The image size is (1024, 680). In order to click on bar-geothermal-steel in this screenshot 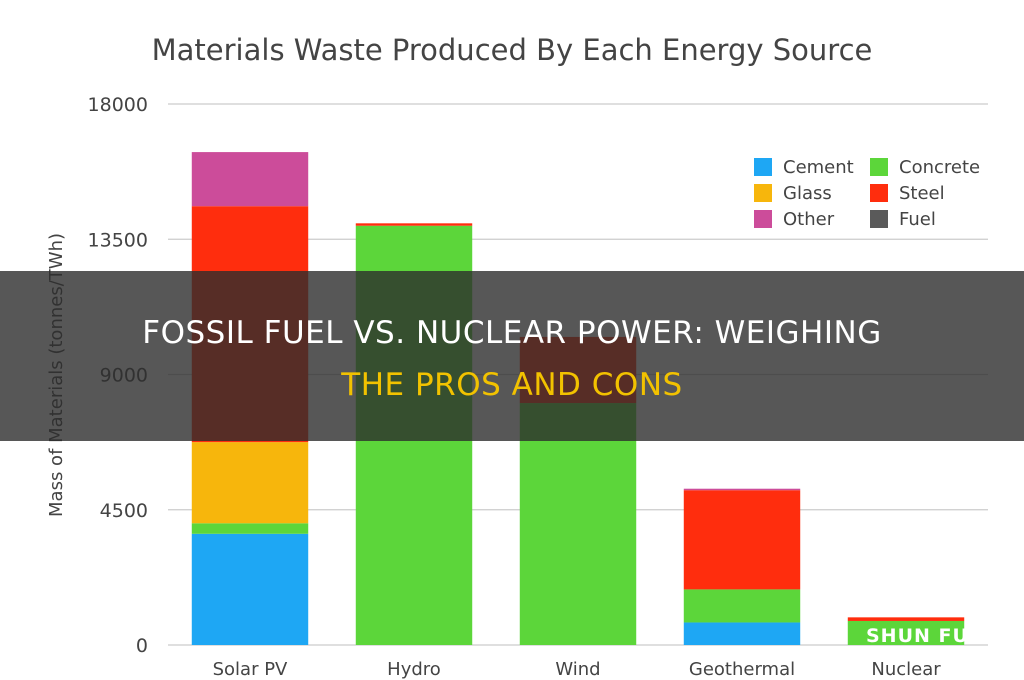, I will do `click(742, 540)`.